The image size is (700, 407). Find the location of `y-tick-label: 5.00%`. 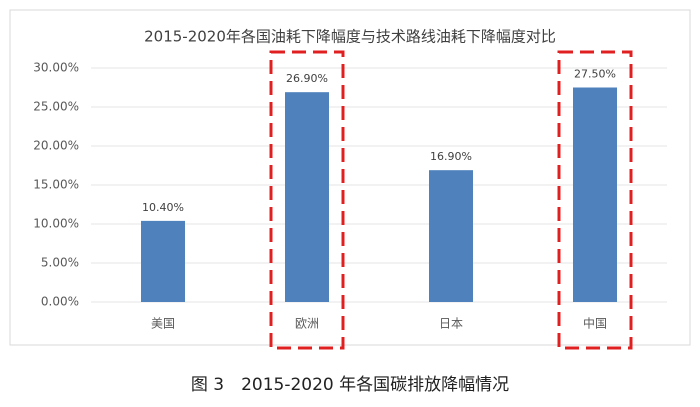

y-tick-label: 5.00% is located at coordinates (60, 263).